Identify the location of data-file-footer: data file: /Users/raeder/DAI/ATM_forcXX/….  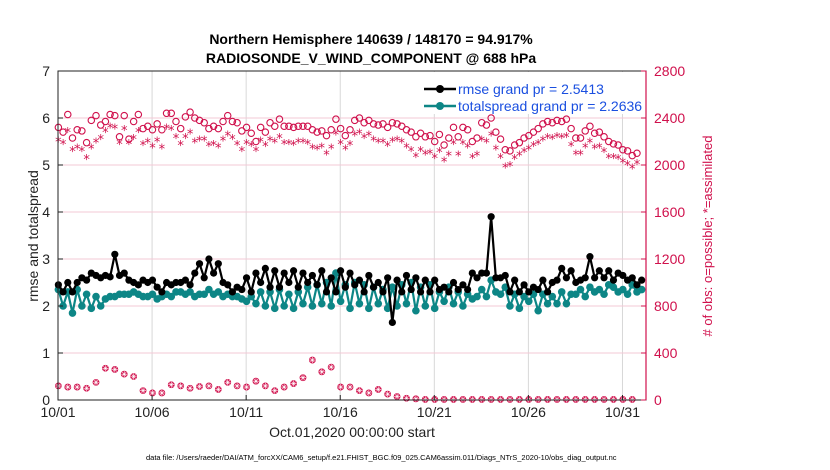
(381, 457).